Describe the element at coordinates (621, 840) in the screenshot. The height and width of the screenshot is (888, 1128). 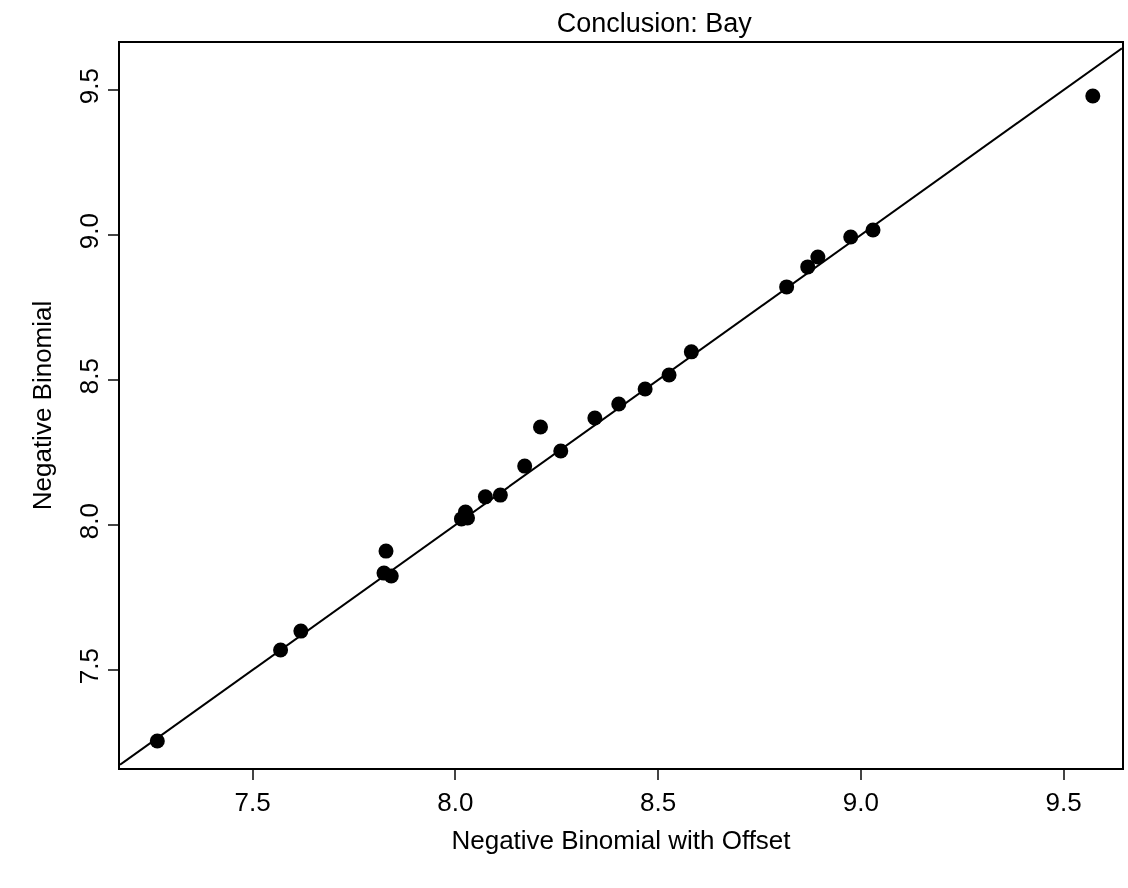
I see `x-axis-title: Negative Binomial with Offset` at that location.